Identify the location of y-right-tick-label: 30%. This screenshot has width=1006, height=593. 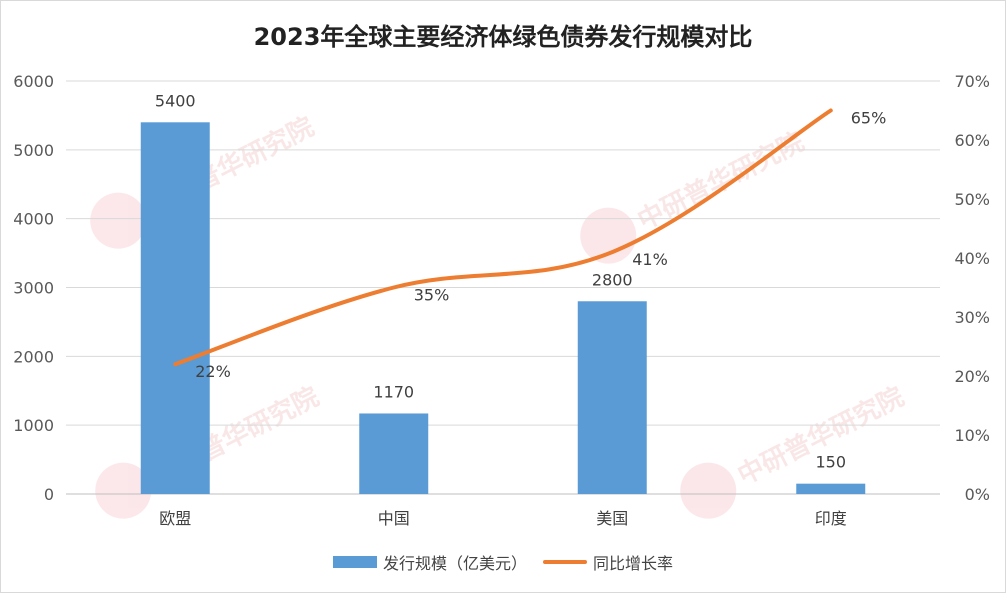
(972, 317).